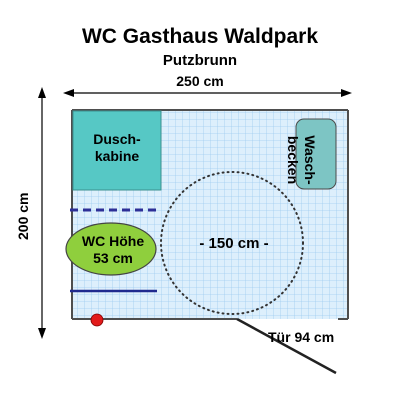 This screenshot has width=400, height=400. I want to click on toilet-height-label: WC Höhe 53 cm, so click(113, 249).